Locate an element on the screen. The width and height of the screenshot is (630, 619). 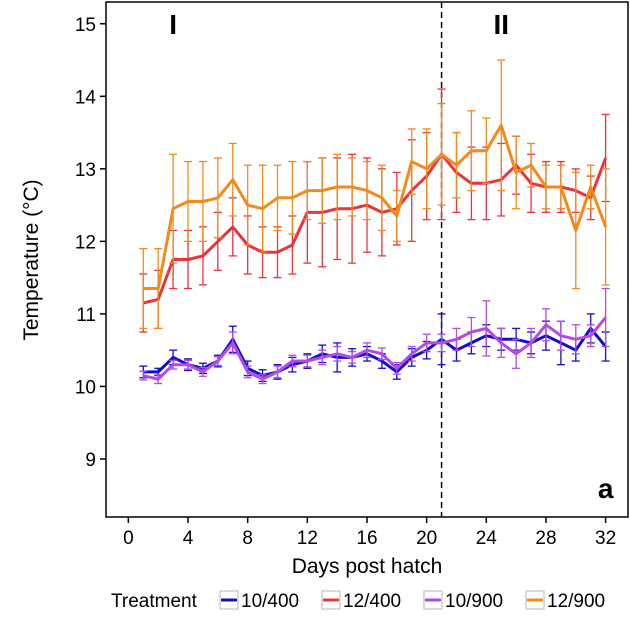
x-tick-label: 0 is located at coordinates (128, 538).